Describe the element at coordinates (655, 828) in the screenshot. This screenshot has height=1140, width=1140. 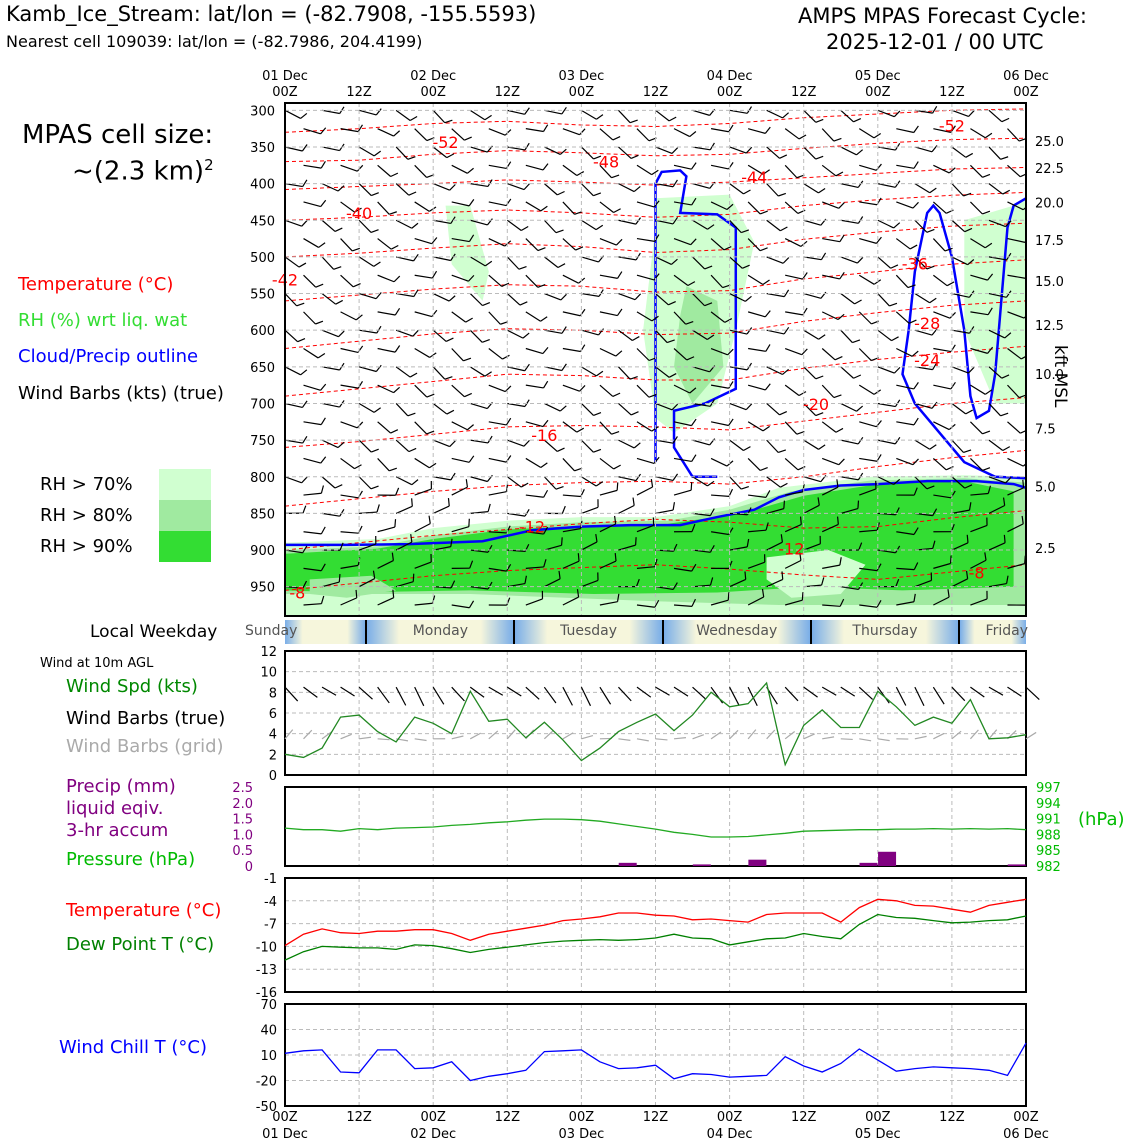
I see `pressure-line` at that location.